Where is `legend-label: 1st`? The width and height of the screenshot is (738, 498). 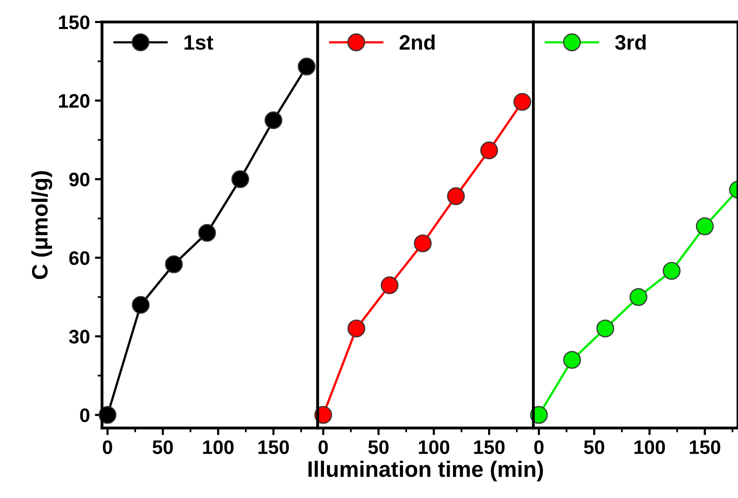 legend-label: 1st is located at coordinates (199, 42).